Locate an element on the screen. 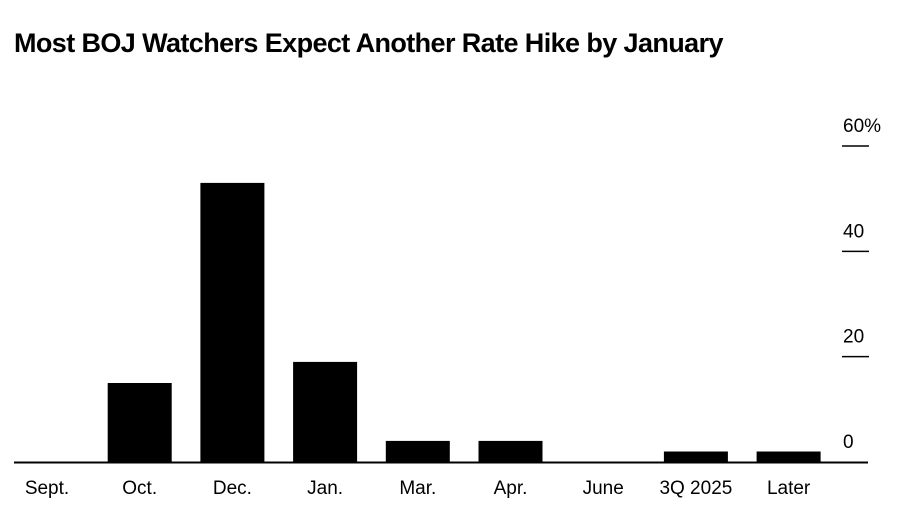  x-tick-label: Oct. is located at coordinates (139, 488).